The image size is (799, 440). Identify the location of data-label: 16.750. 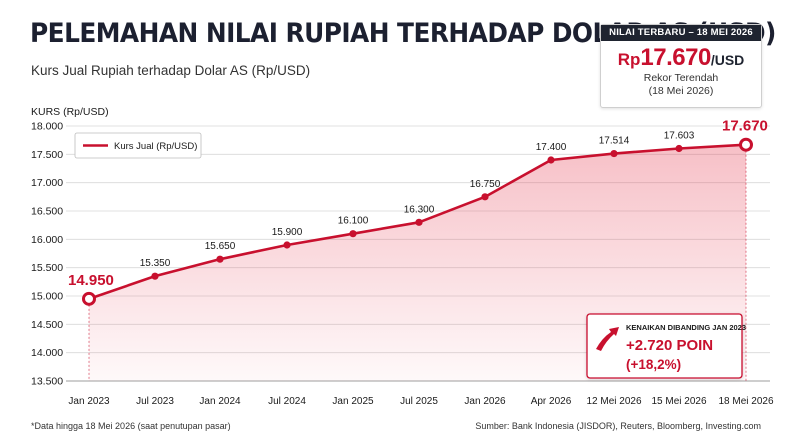
(485, 184).